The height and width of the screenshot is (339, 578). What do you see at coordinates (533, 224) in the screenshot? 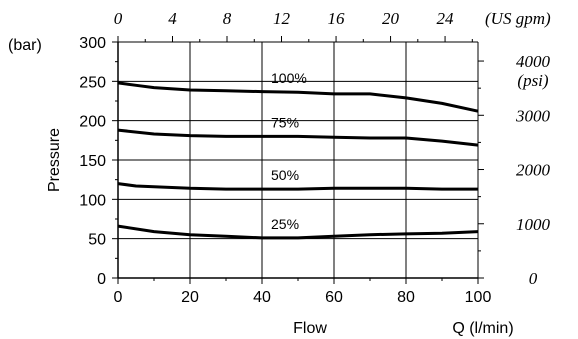
I see `right-tick-label: 1000` at bounding box center [533, 224].